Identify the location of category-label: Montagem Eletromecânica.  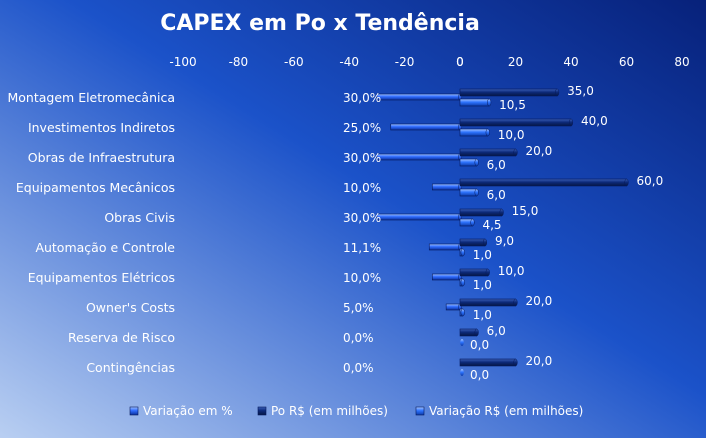
(92, 97).